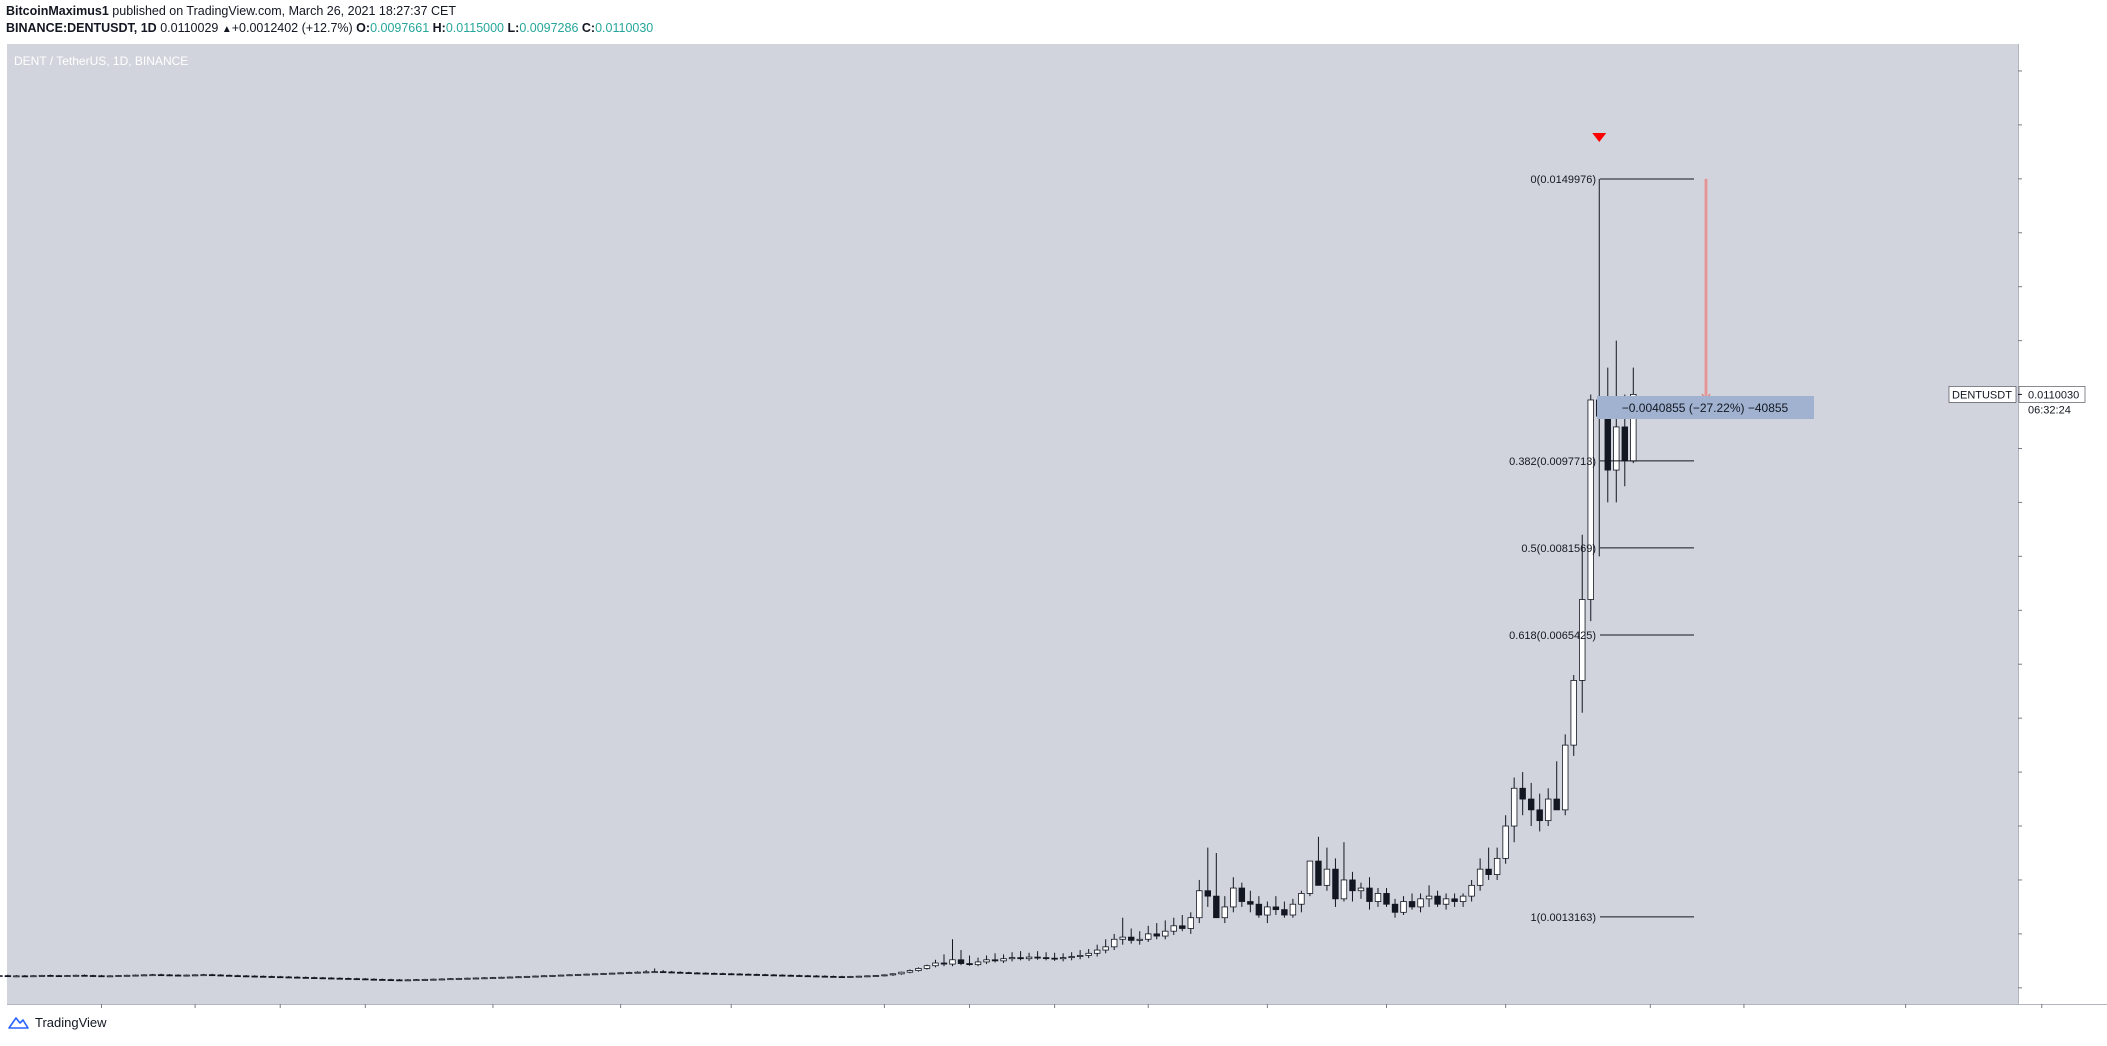 This screenshot has width=2107, height=1046. Describe the element at coordinates (1705, 298) in the screenshot. I see `price-range-measure: −0.0040855 (−27.22%) −40855` at that location.